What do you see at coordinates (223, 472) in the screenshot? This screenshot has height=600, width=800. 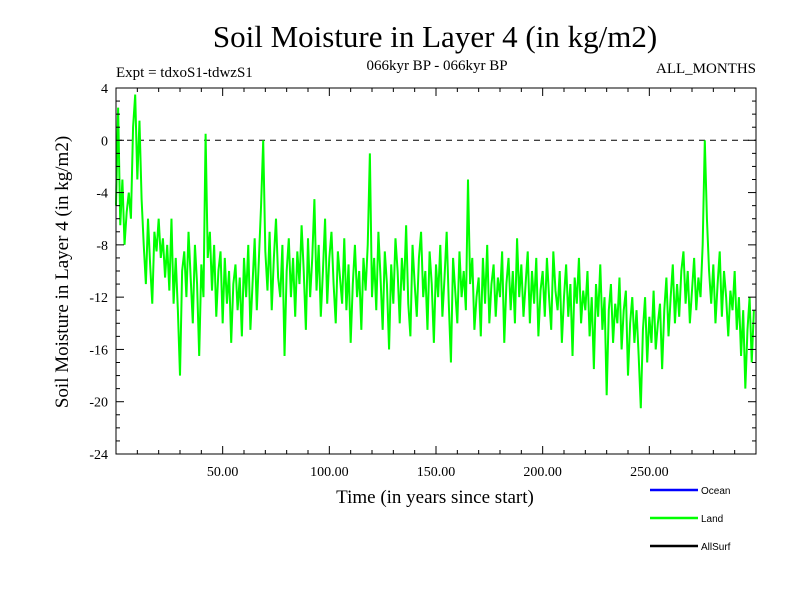 I see `x-tick-label: 50.00` at bounding box center [223, 472].